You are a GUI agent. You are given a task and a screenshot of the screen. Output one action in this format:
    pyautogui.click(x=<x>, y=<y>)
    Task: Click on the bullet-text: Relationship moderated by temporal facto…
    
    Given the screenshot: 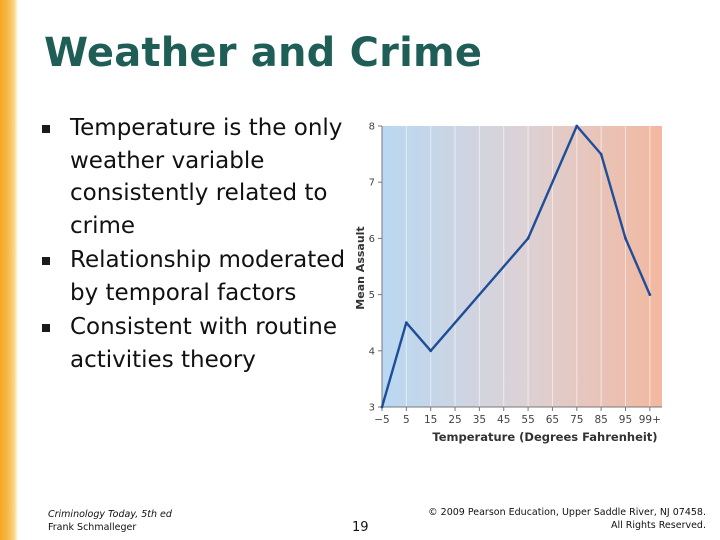 What is the action you would take?
    pyautogui.click(x=208, y=276)
    